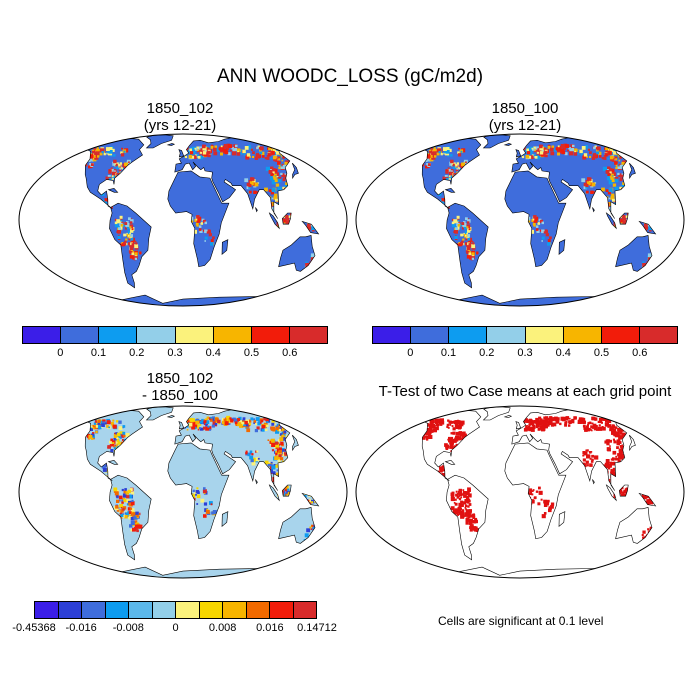  What do you see at coordinates (270, 628) in the screenshot?
I see `colorbar-difference-tick-label: 0.016` at bounding box center [270, 628].